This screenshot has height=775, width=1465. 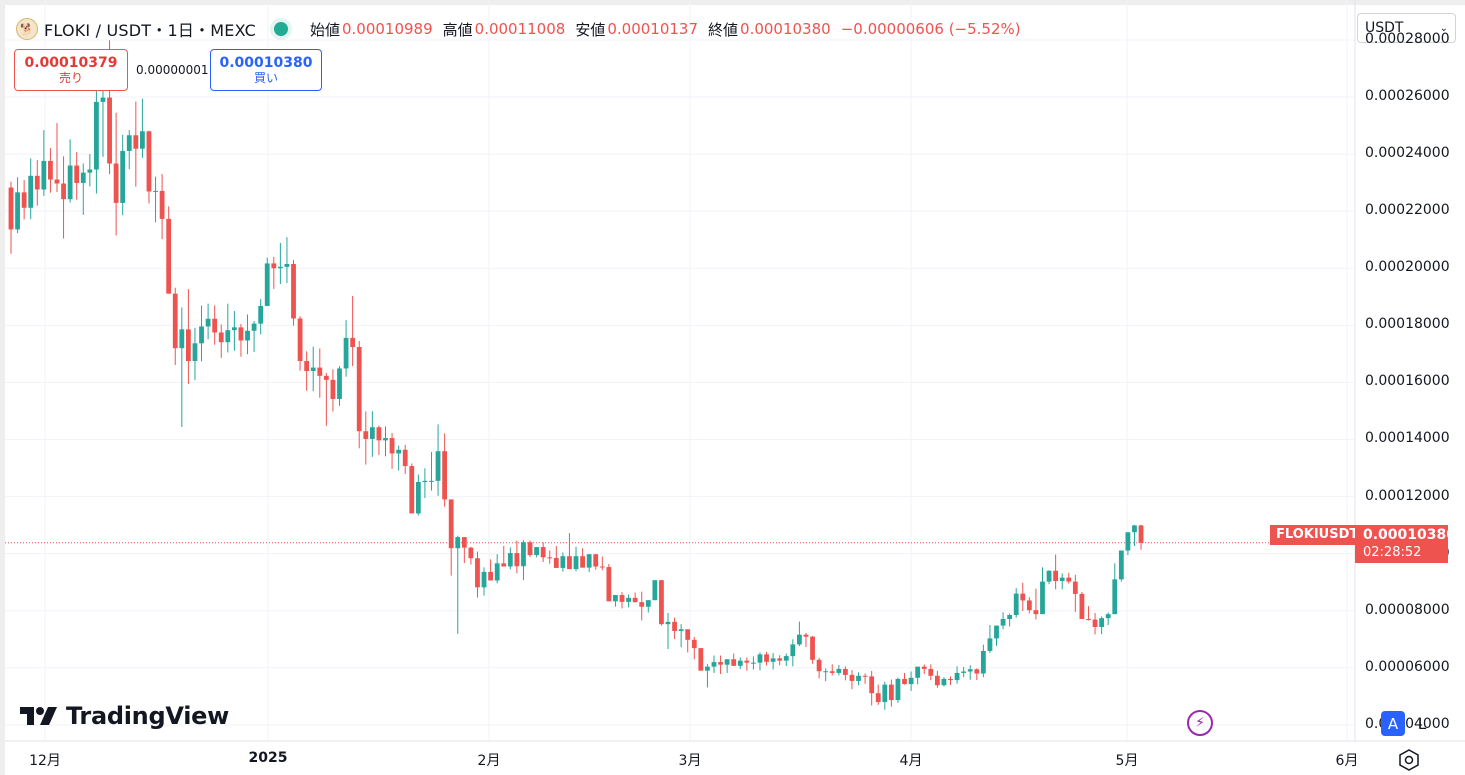 I want to click on spread-value: 0.00000001, so click(x=172, y=70).